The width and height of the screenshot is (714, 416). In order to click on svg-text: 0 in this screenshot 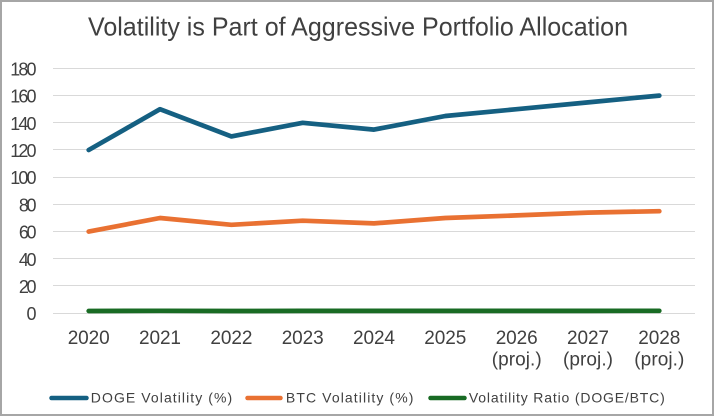, I will do `click(31, 314)`.